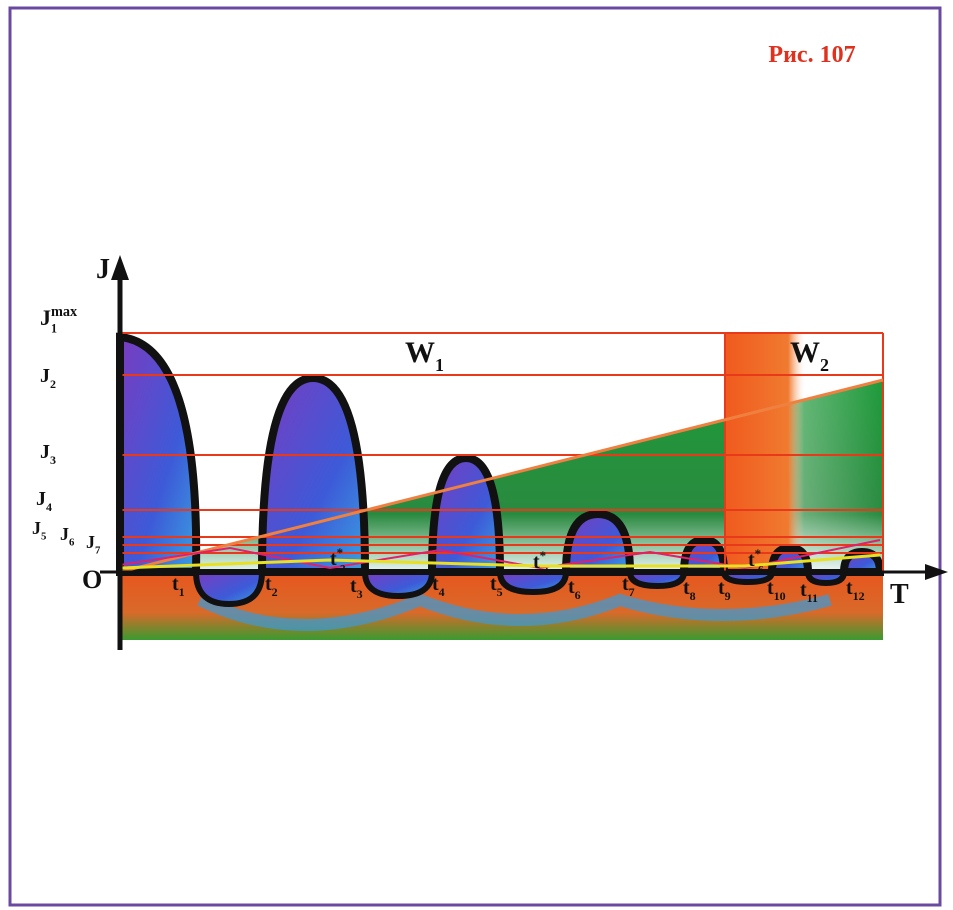 The width and height of the screenshot is (953, 910). I want to click on t-label-sub: 9, so click(728, 596).